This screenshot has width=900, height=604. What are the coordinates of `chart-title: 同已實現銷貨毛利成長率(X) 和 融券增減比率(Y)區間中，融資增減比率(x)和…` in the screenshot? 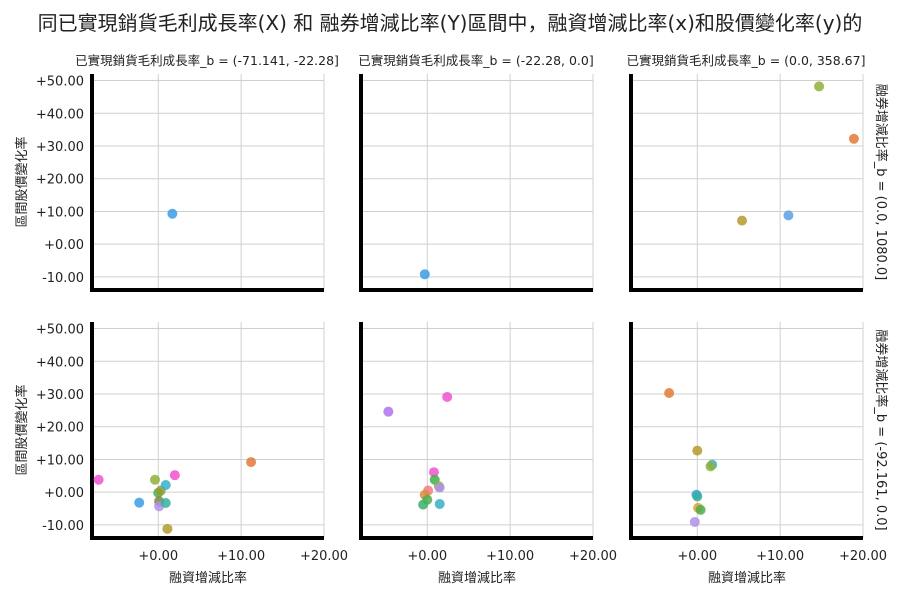 It's located at (450, 23).